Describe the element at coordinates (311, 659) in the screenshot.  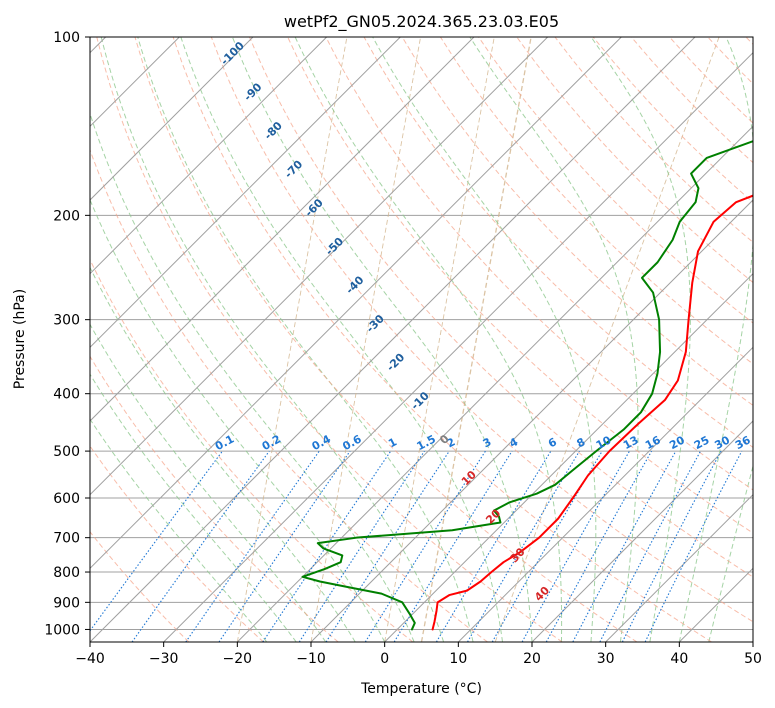
I see `x-tick-label: −10` at that location.